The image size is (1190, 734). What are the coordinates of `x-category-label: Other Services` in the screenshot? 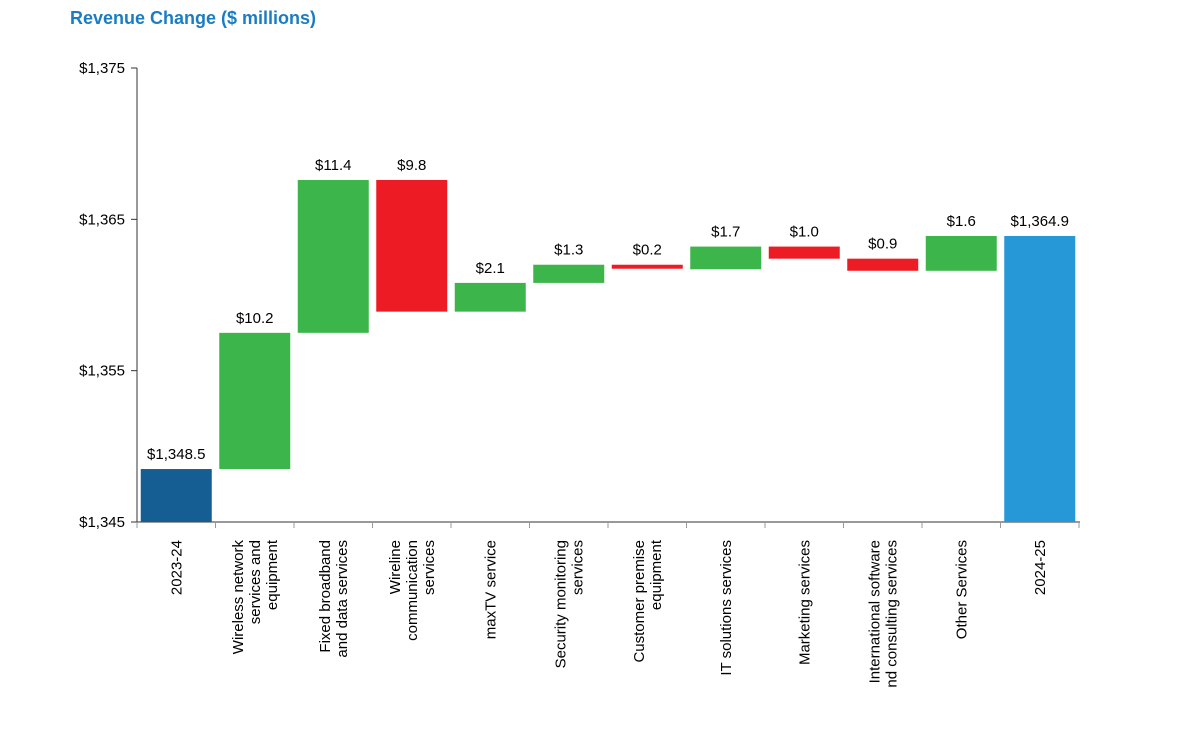 It's located at (961, 589).